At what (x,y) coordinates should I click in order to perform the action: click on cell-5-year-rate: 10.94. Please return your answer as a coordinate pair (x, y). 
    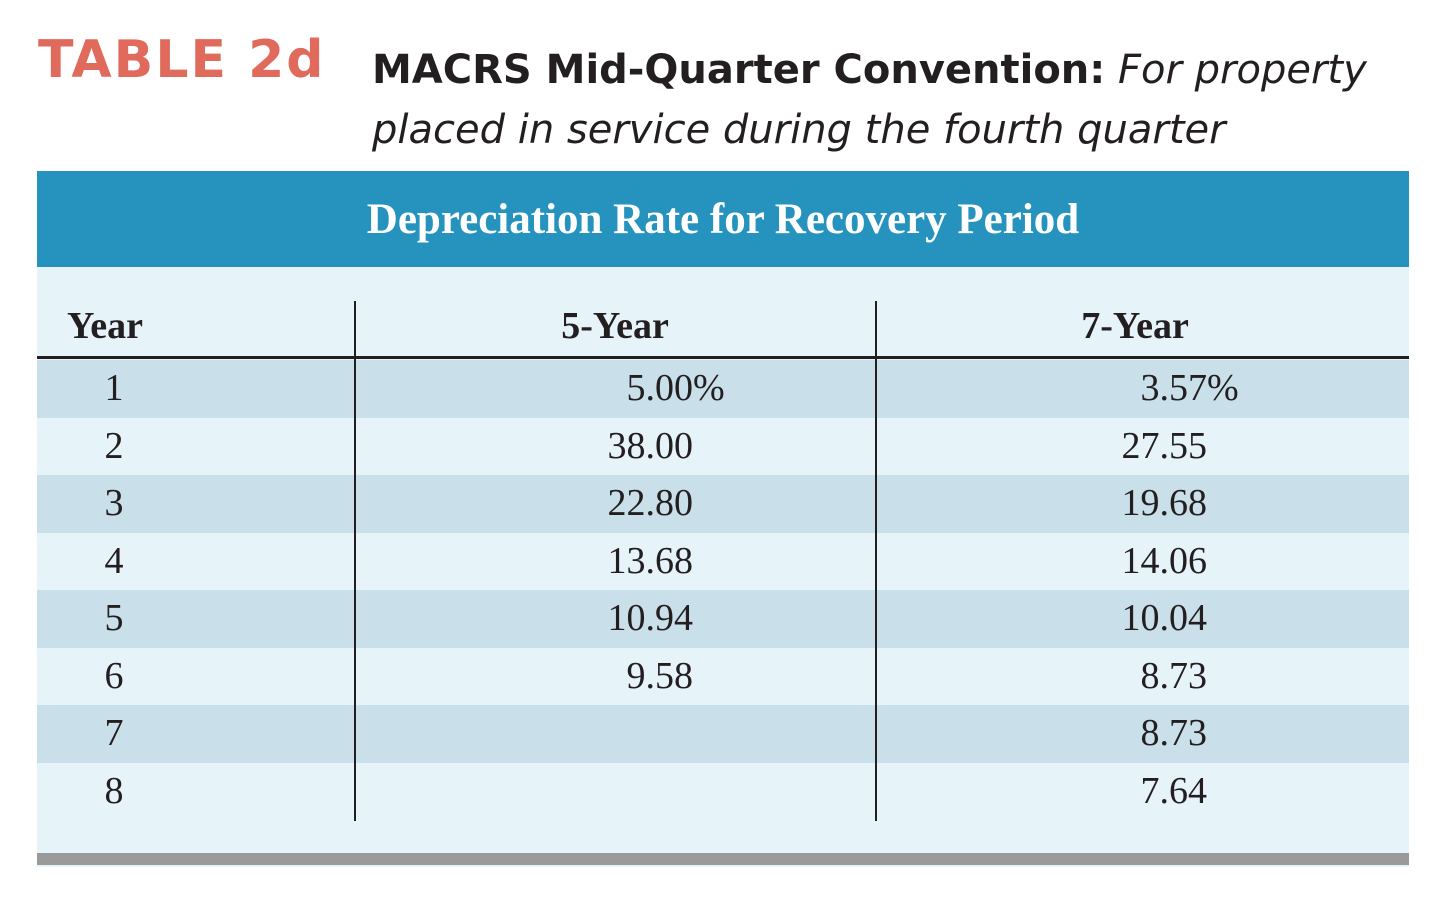
    Looking at the image, I should click on (565, 619).